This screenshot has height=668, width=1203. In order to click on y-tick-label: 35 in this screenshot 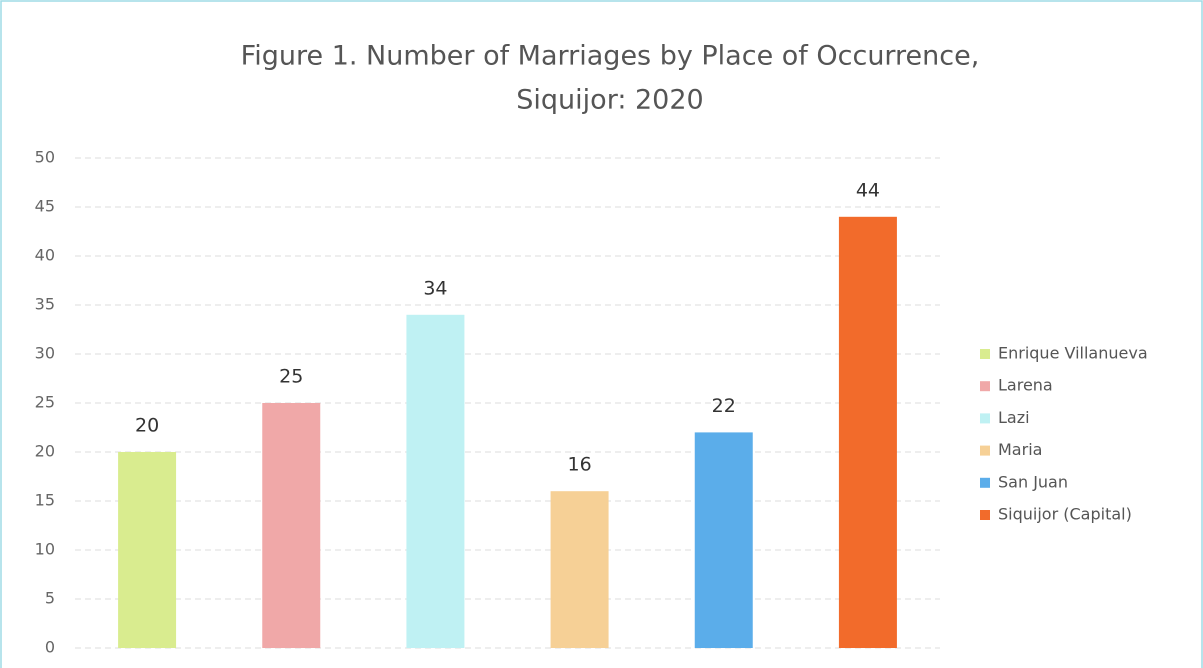, I will do `click(45, 304)`.